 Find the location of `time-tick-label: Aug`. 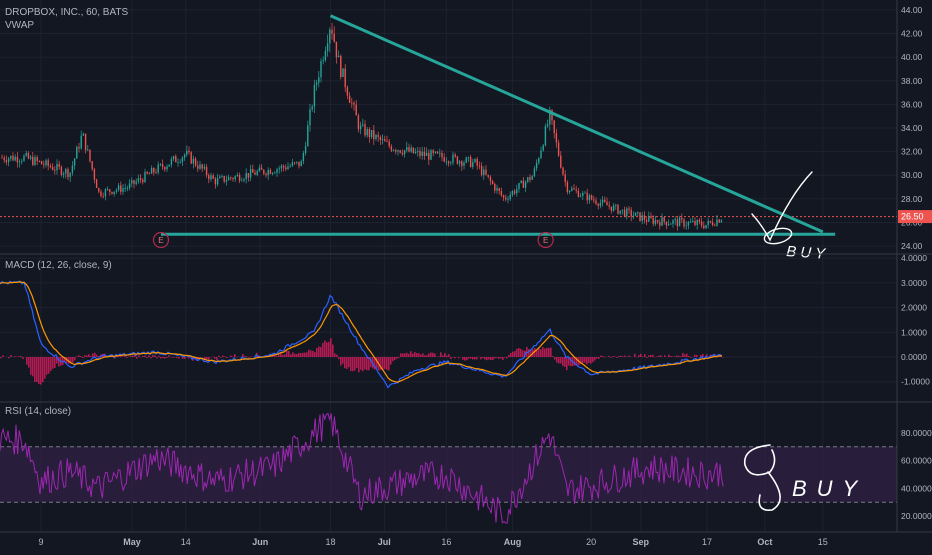

time-tick-label: Aug is located at coordinates (513, 542).